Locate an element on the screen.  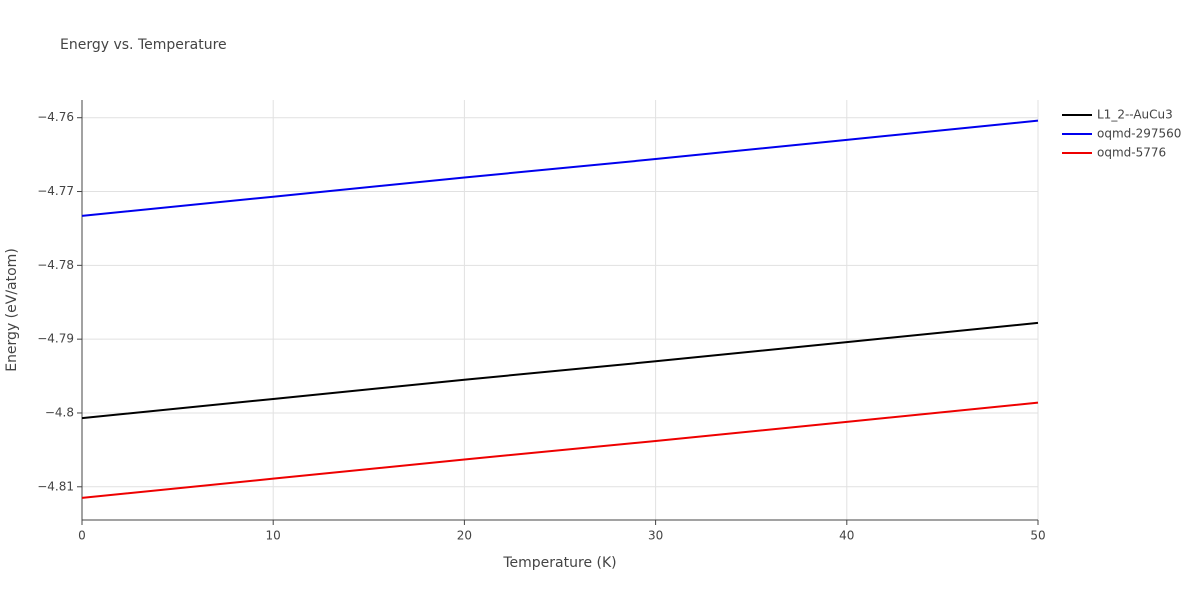
y-tick-label: −4.77 is located at coordinates (55, 191).